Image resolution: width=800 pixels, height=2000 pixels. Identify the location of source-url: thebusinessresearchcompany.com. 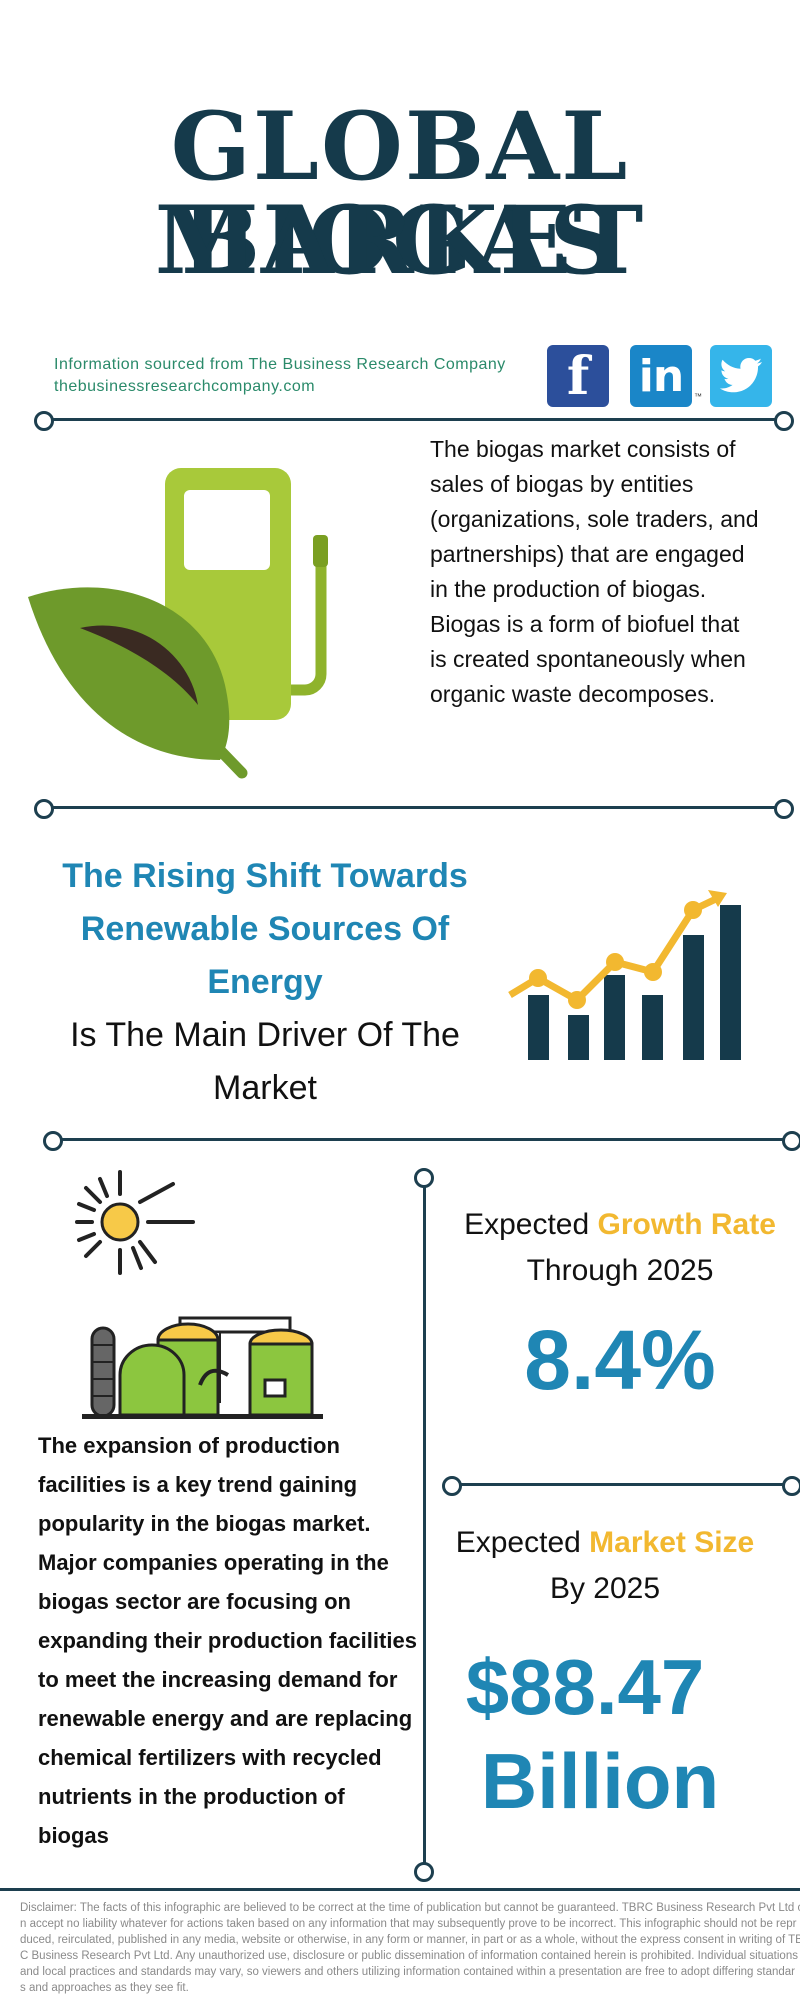
(185, 386).